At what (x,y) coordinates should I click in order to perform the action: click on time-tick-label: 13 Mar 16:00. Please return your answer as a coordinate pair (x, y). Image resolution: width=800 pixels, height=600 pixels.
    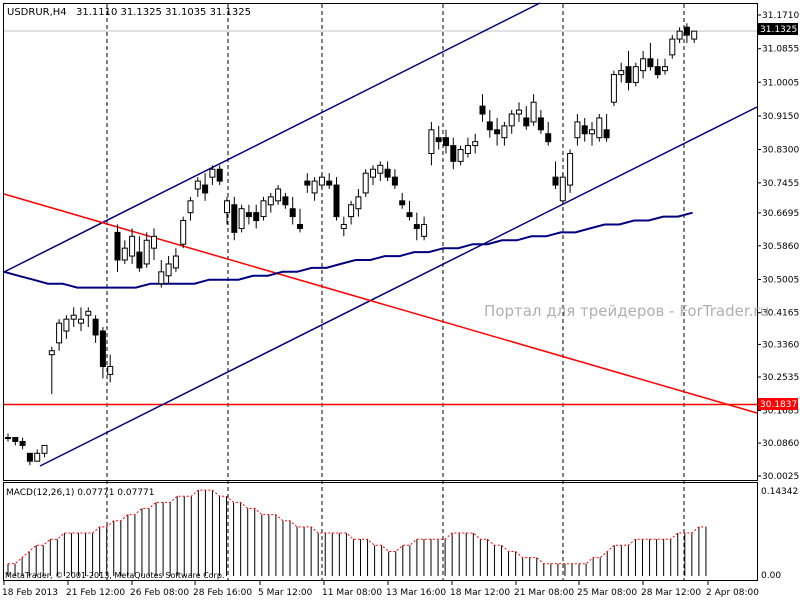
    Looking at the image, I should click on (416, 593).